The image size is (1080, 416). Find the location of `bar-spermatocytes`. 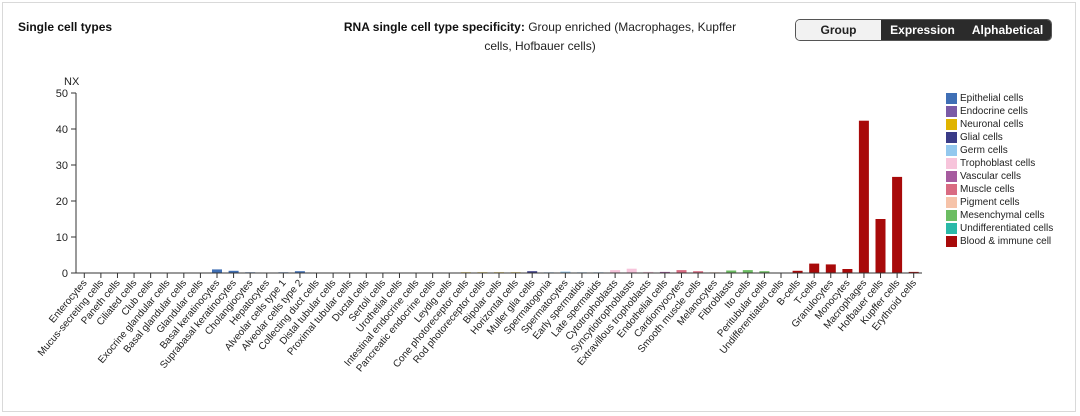

bar-spermatocytes is located at coordinates (565, 272).